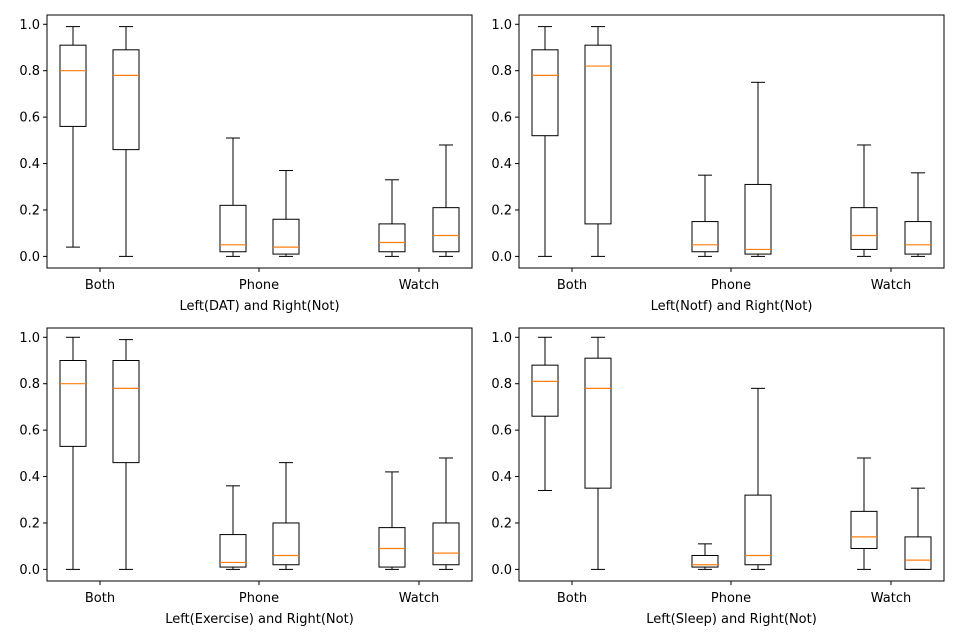 The height and width of the screenshot is (640, 960). What do you see at coordinates (259, 619) in the screenshot?
I see `x-axis-label: Left(Exercise) and Right(Not)` at bounding box center [259, 619].